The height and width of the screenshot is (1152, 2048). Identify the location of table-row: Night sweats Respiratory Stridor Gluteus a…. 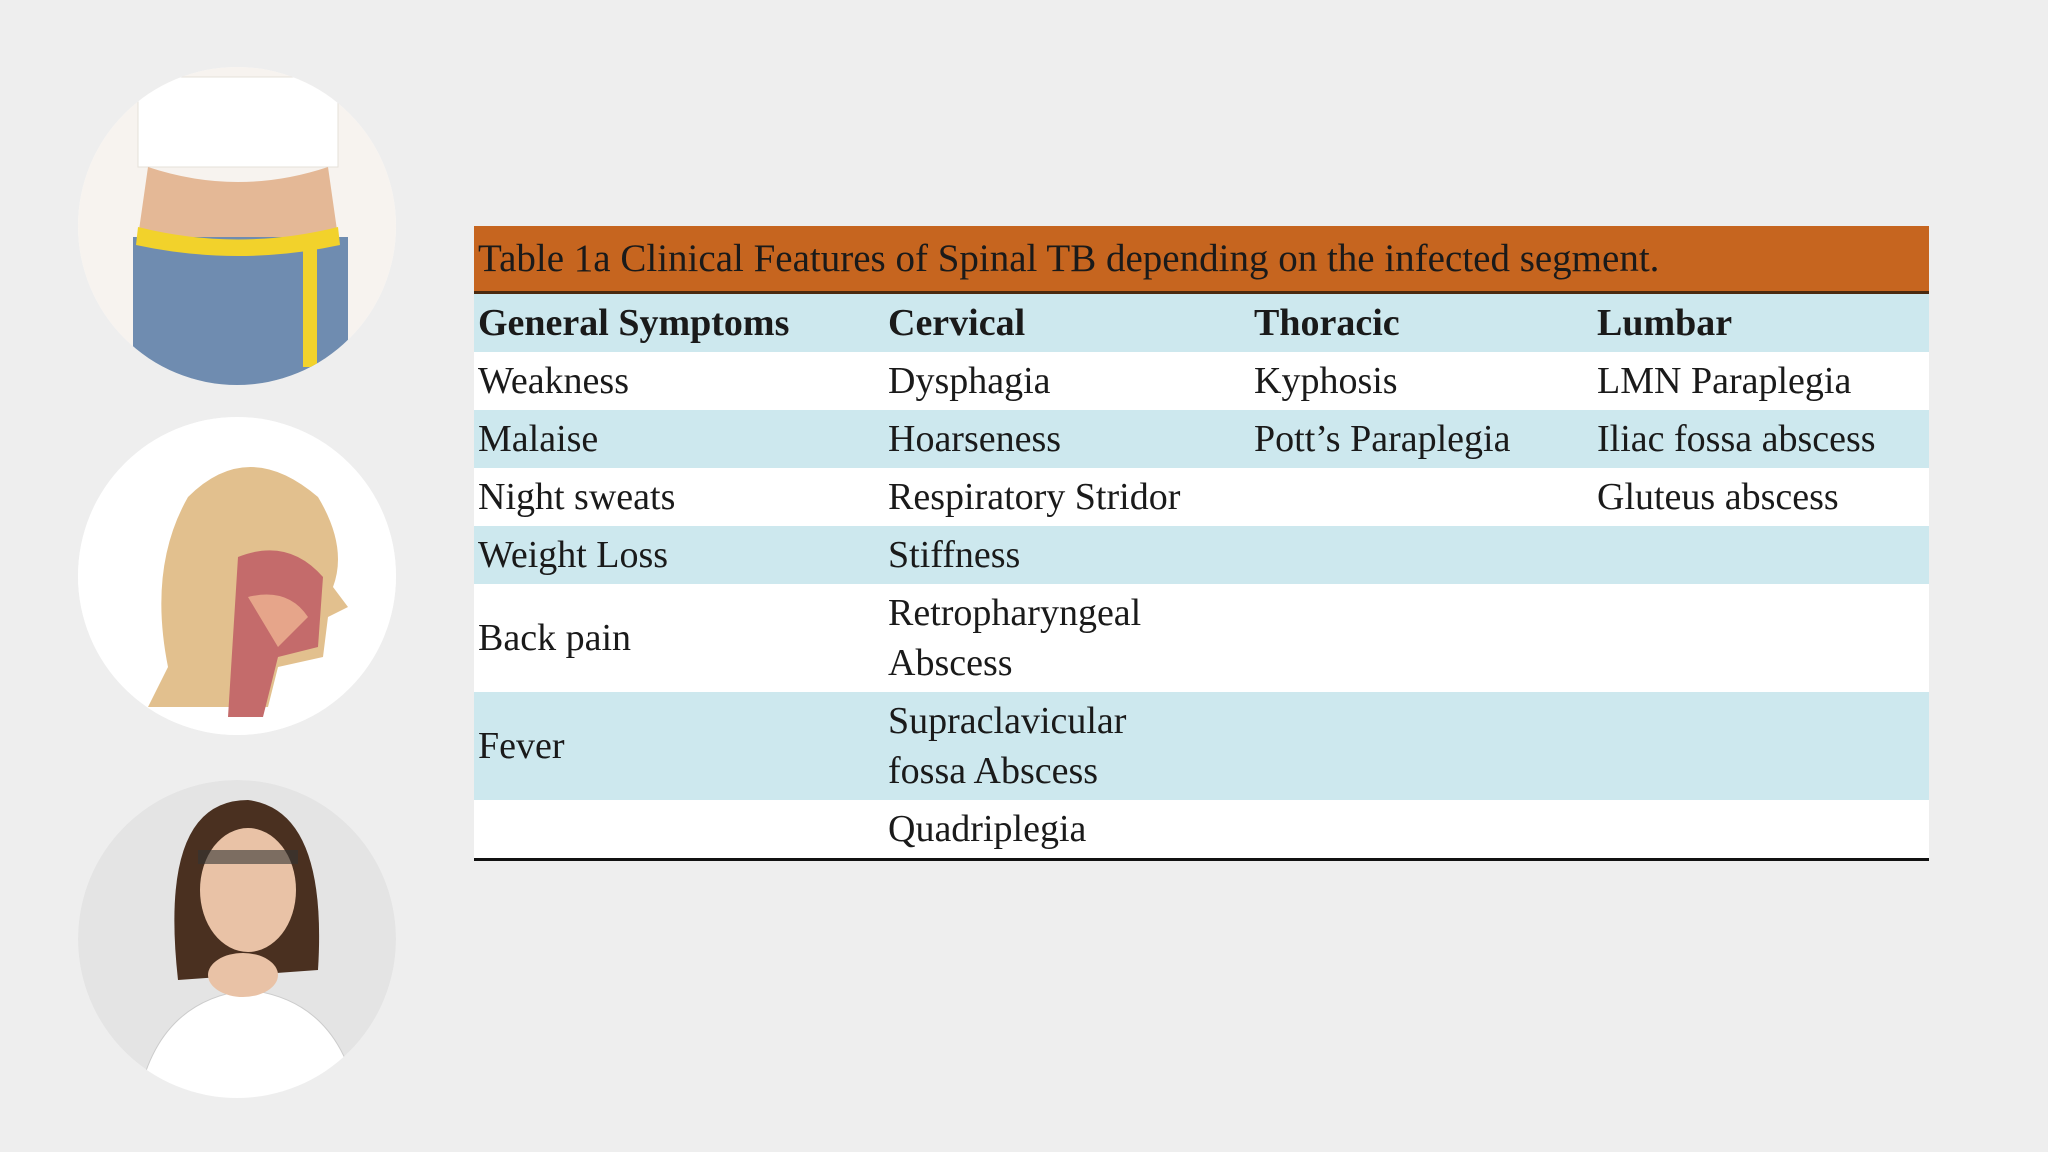
(1201, 497).